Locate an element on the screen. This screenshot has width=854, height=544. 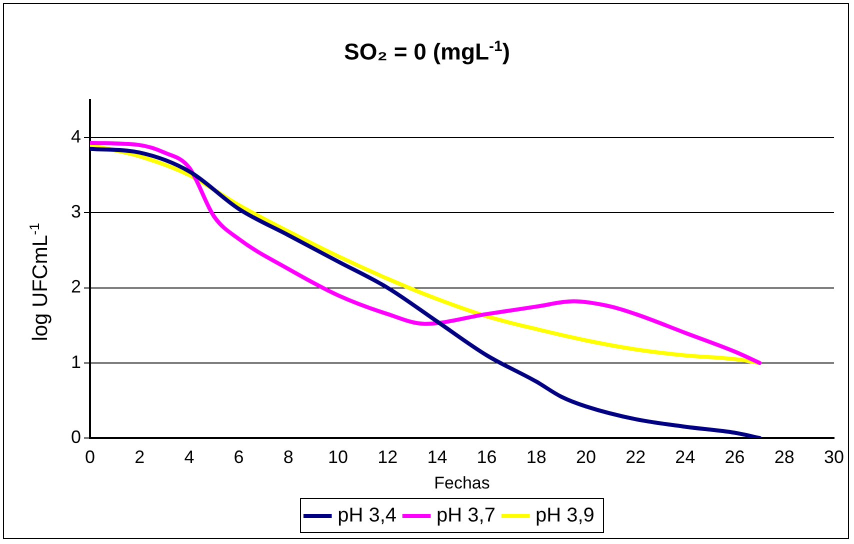
y-tick-label: 0 is located at coordinates (76, 436).